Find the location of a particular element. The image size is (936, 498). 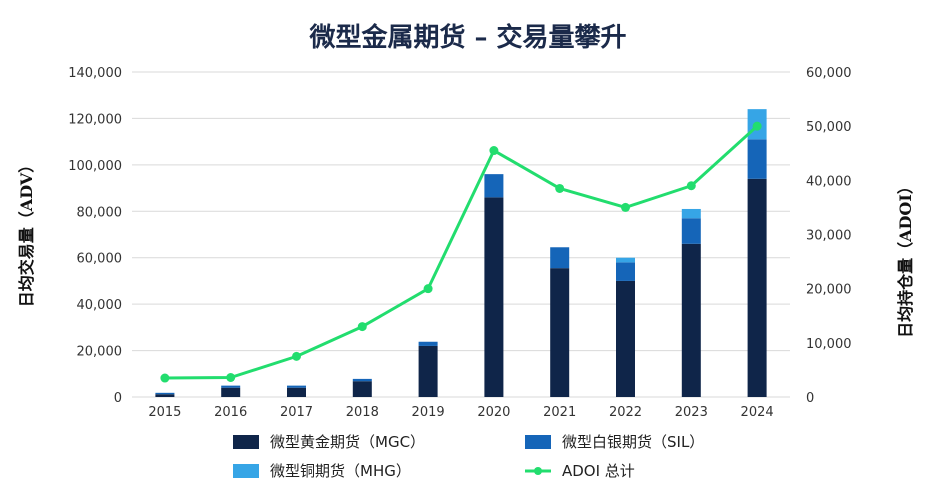

y2-tick-label: 60,000 is located at coordinates (829, 73).